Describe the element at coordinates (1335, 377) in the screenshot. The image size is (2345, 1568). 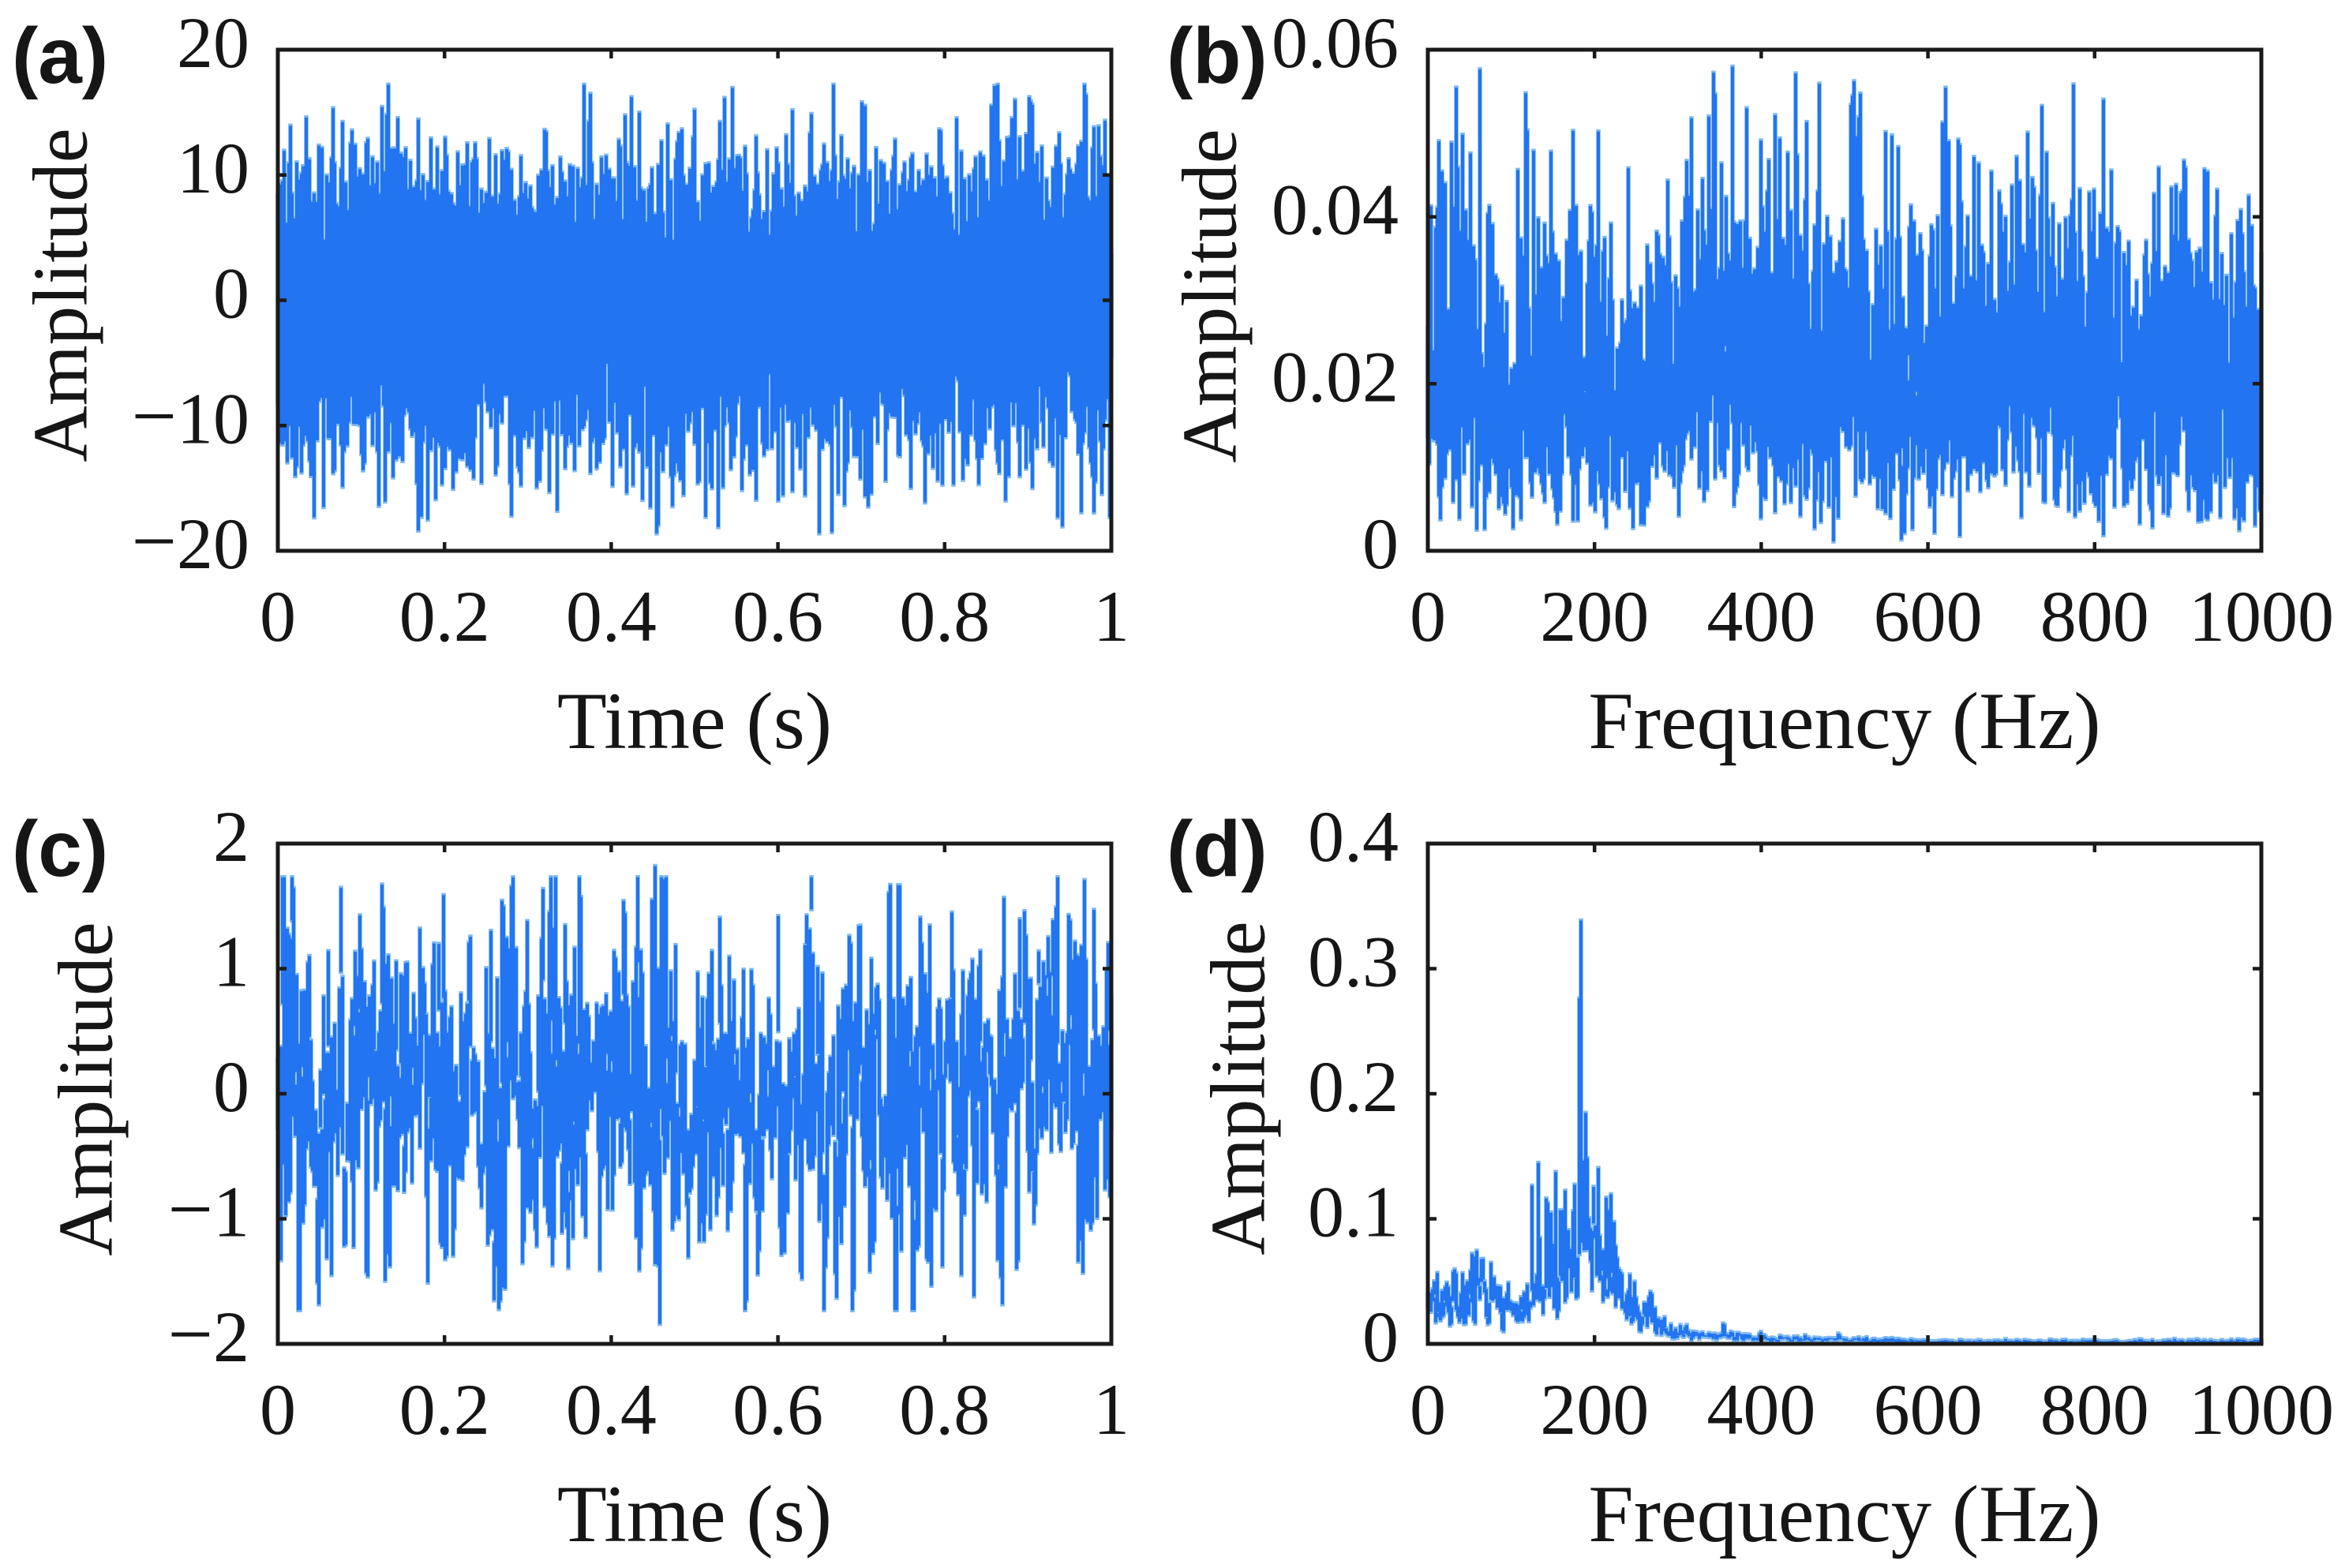
I see `svg-text: 0.02` at that location.